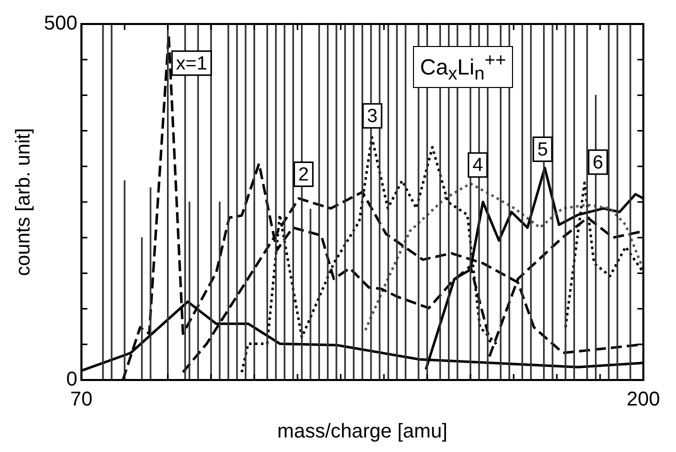 The width and height of the screenshot is (676, 452). I want to click on x-axis-title: mass/charge [amu], so click(362, 431).